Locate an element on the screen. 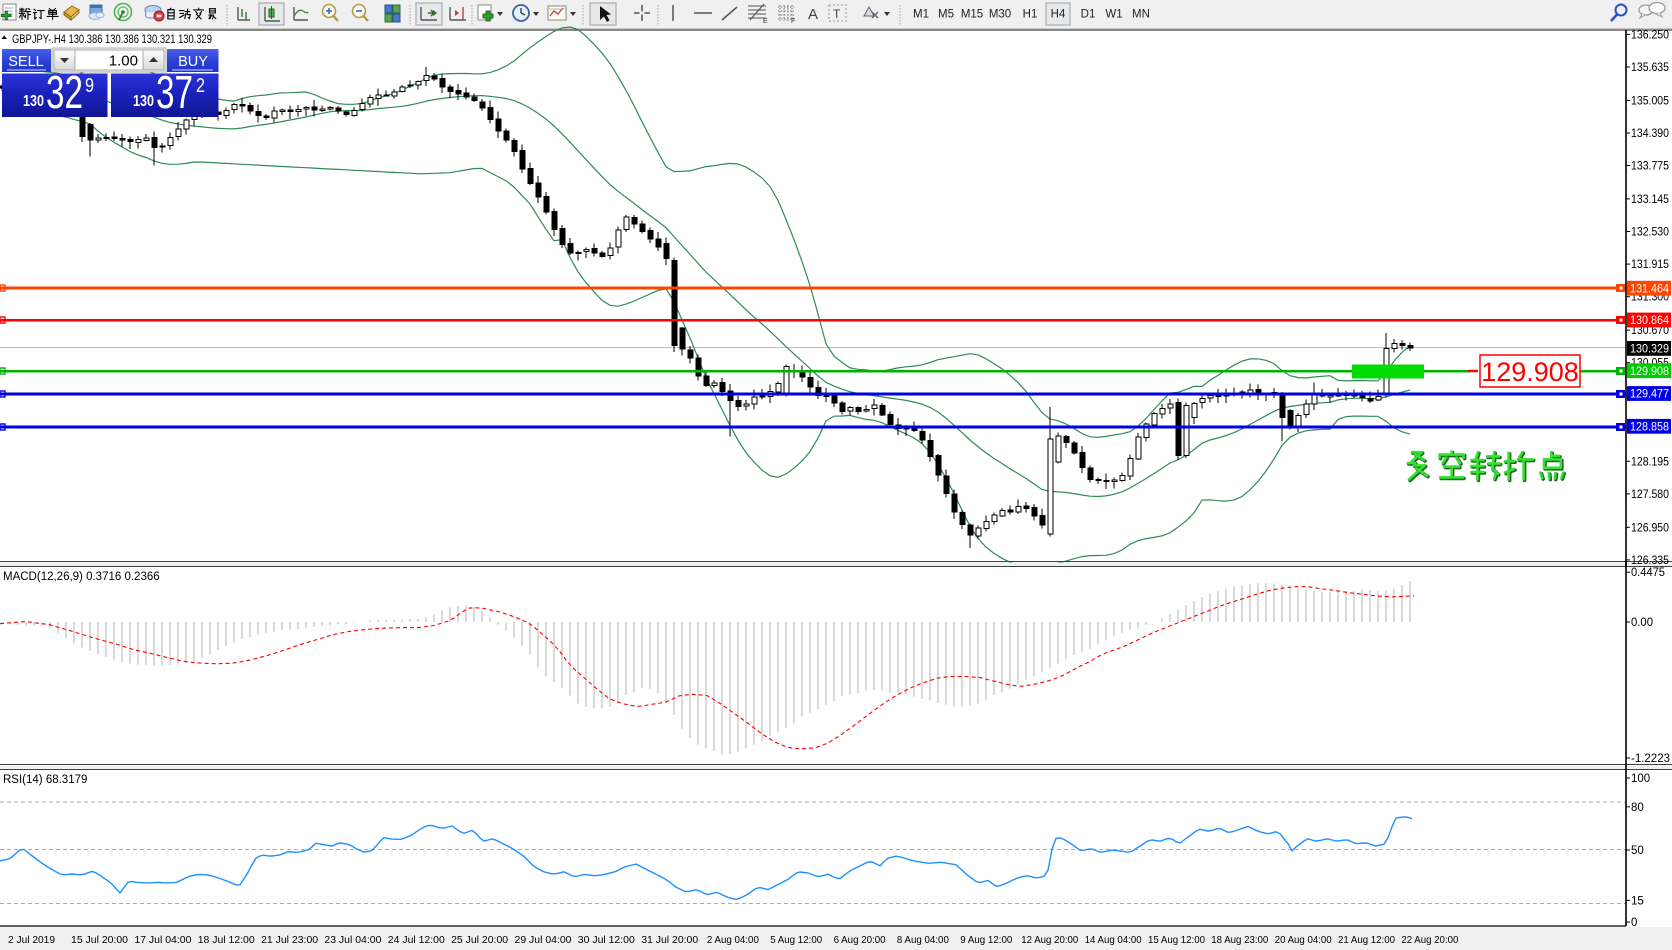 This screenshot has height=950, width=1672. svg-text: A is located at coordinates (813, 14).